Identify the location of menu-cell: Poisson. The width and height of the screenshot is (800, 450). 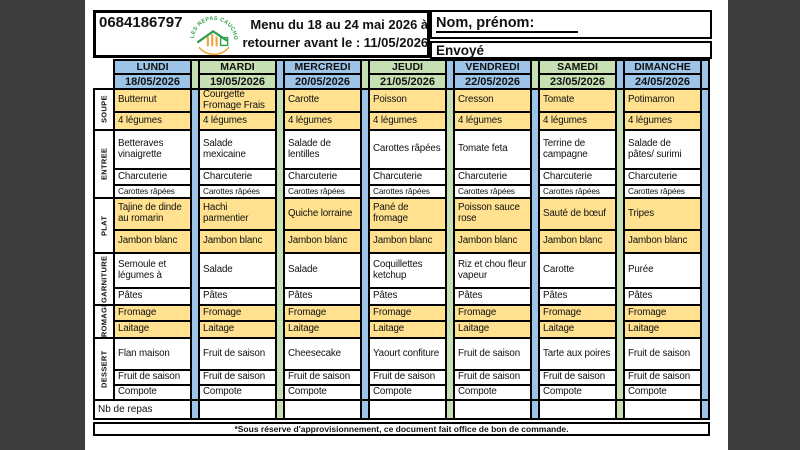
(407, 100).